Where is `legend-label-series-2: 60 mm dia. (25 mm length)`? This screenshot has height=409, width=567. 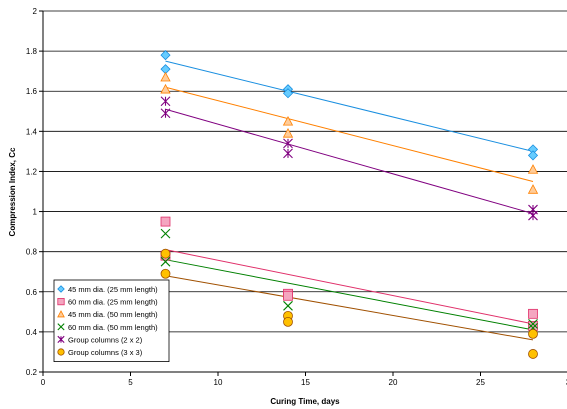 legend-label-series-2: 60 mm dia. (25 mm length) is located at coordinates (113, 302).